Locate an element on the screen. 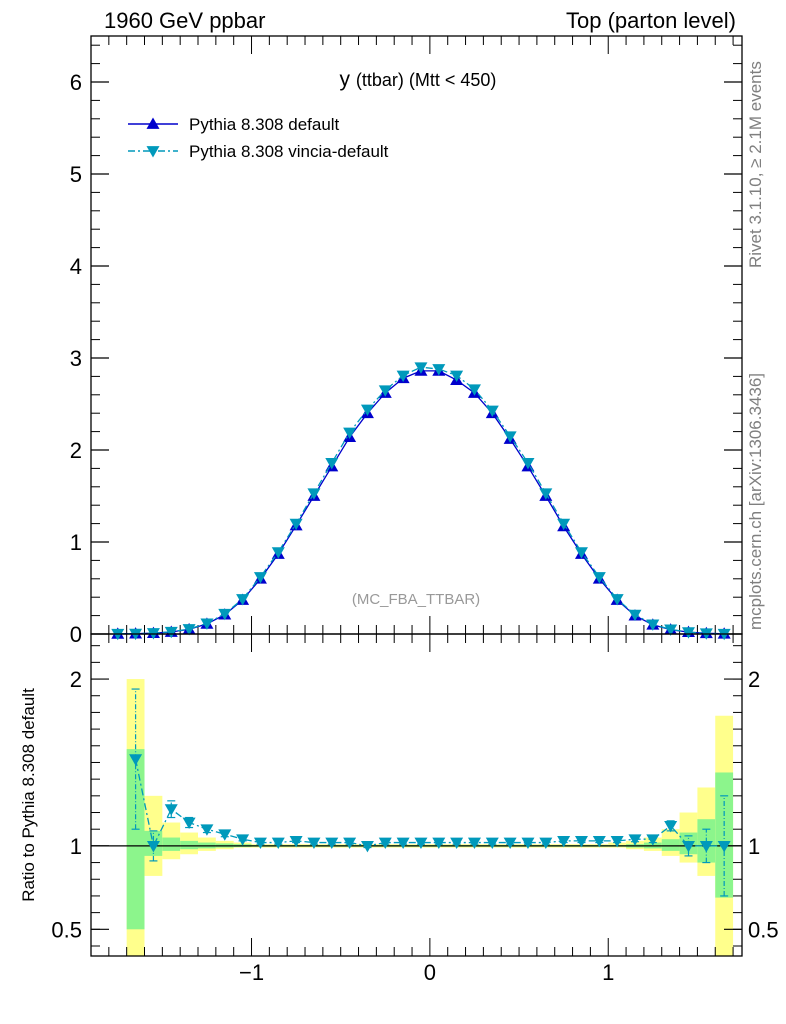 The width and height of the screenshot is (786, 1024). ratio-line is located at coordinates (429, 803).